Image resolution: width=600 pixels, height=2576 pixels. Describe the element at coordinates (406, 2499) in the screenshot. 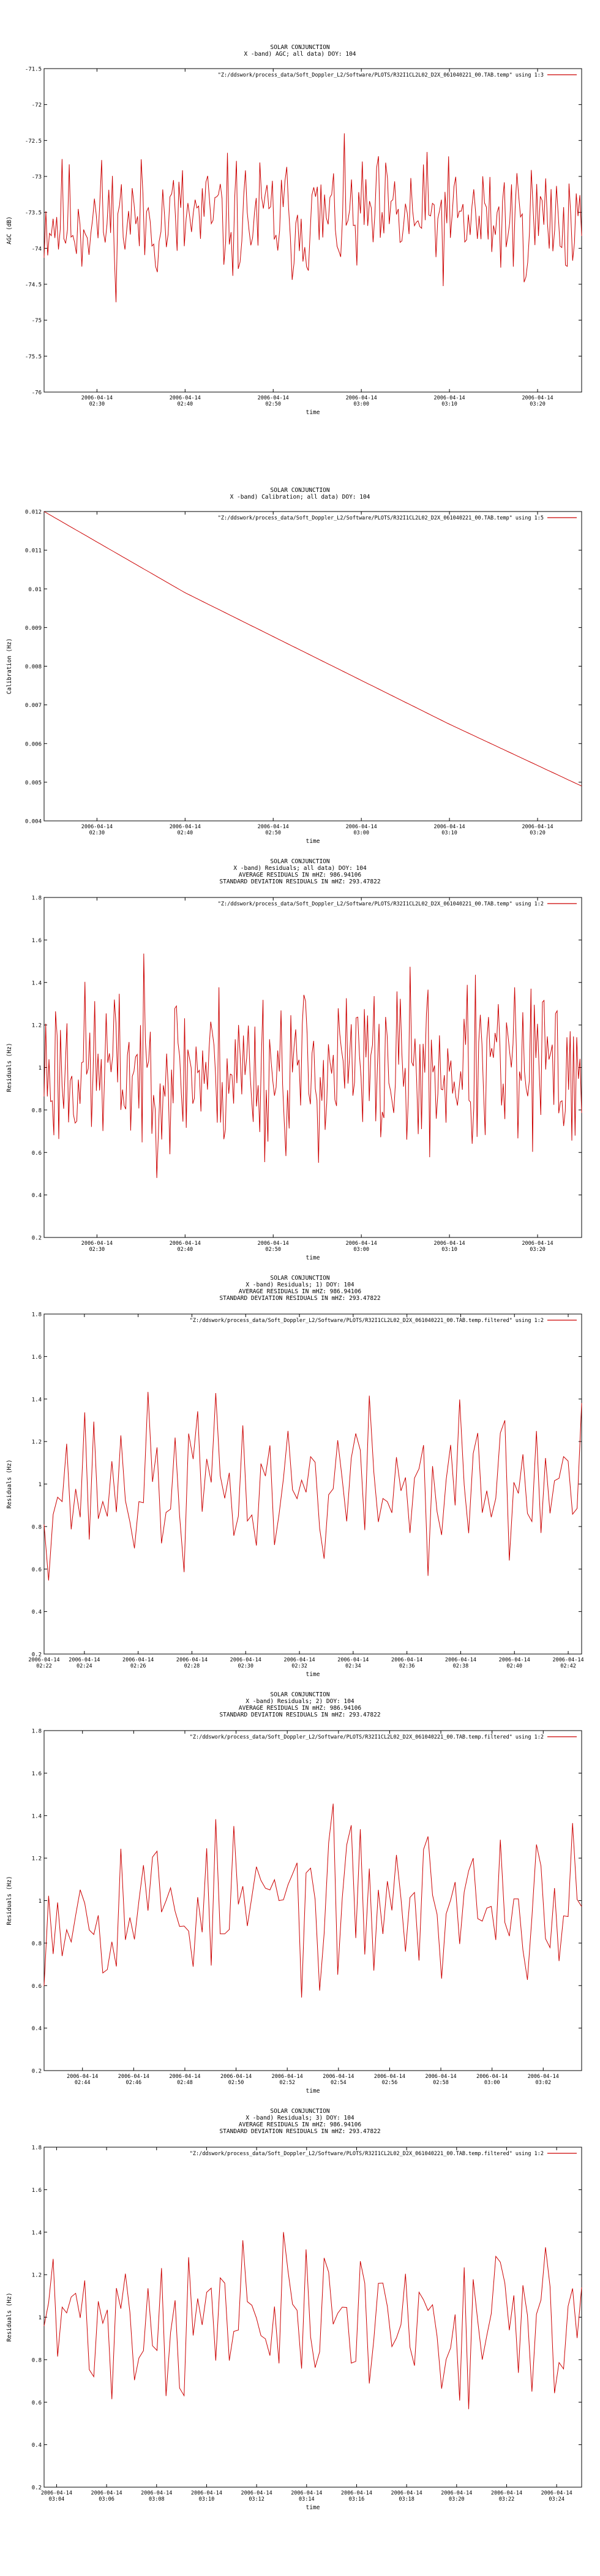

I see `x-tick-time: 03:18` at that location.